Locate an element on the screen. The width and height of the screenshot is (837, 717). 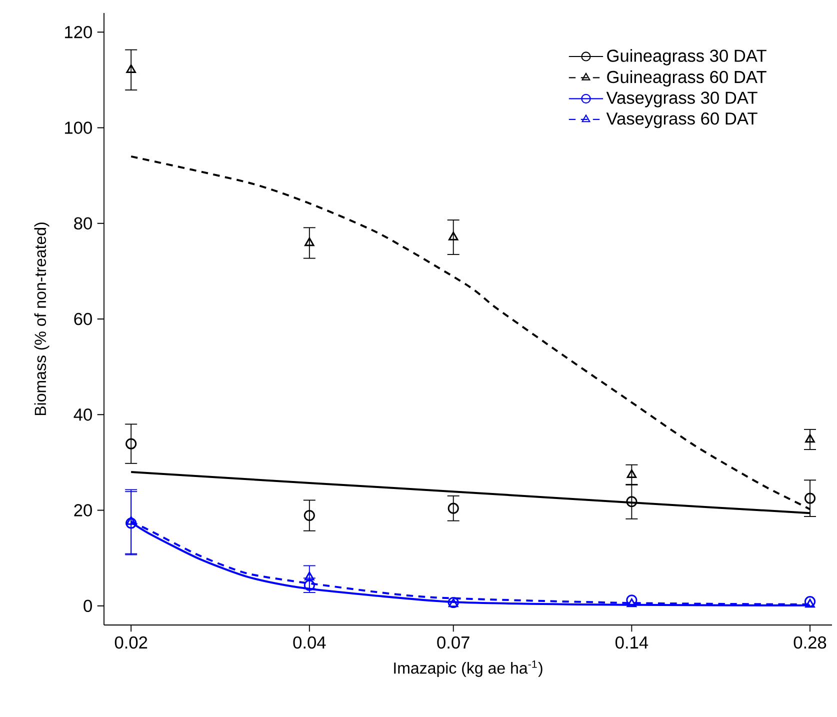
y-axis-title: Biomass (% of non-treated) is located at coordinates (42, 319).